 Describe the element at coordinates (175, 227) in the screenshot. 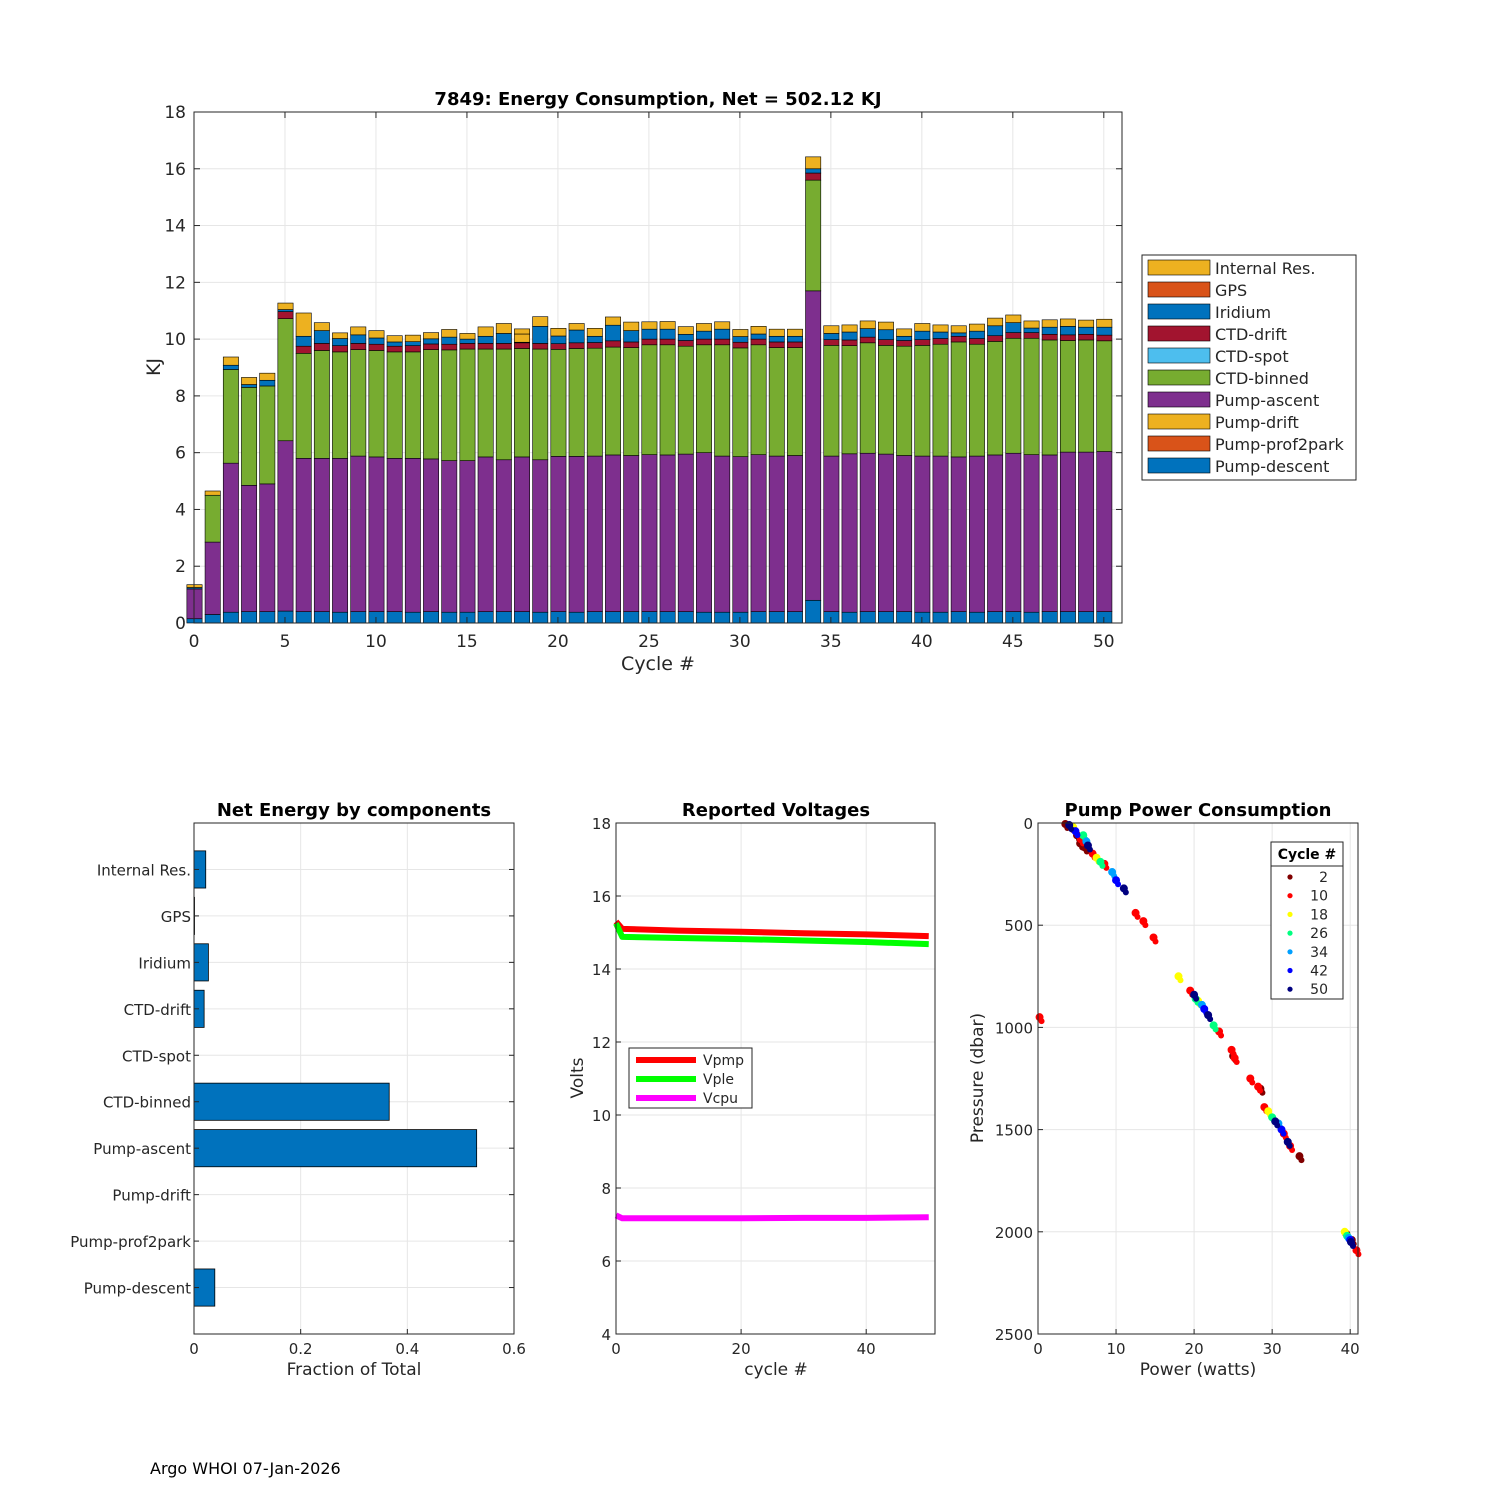

I see `energy-ytick-label: 14` at that location.